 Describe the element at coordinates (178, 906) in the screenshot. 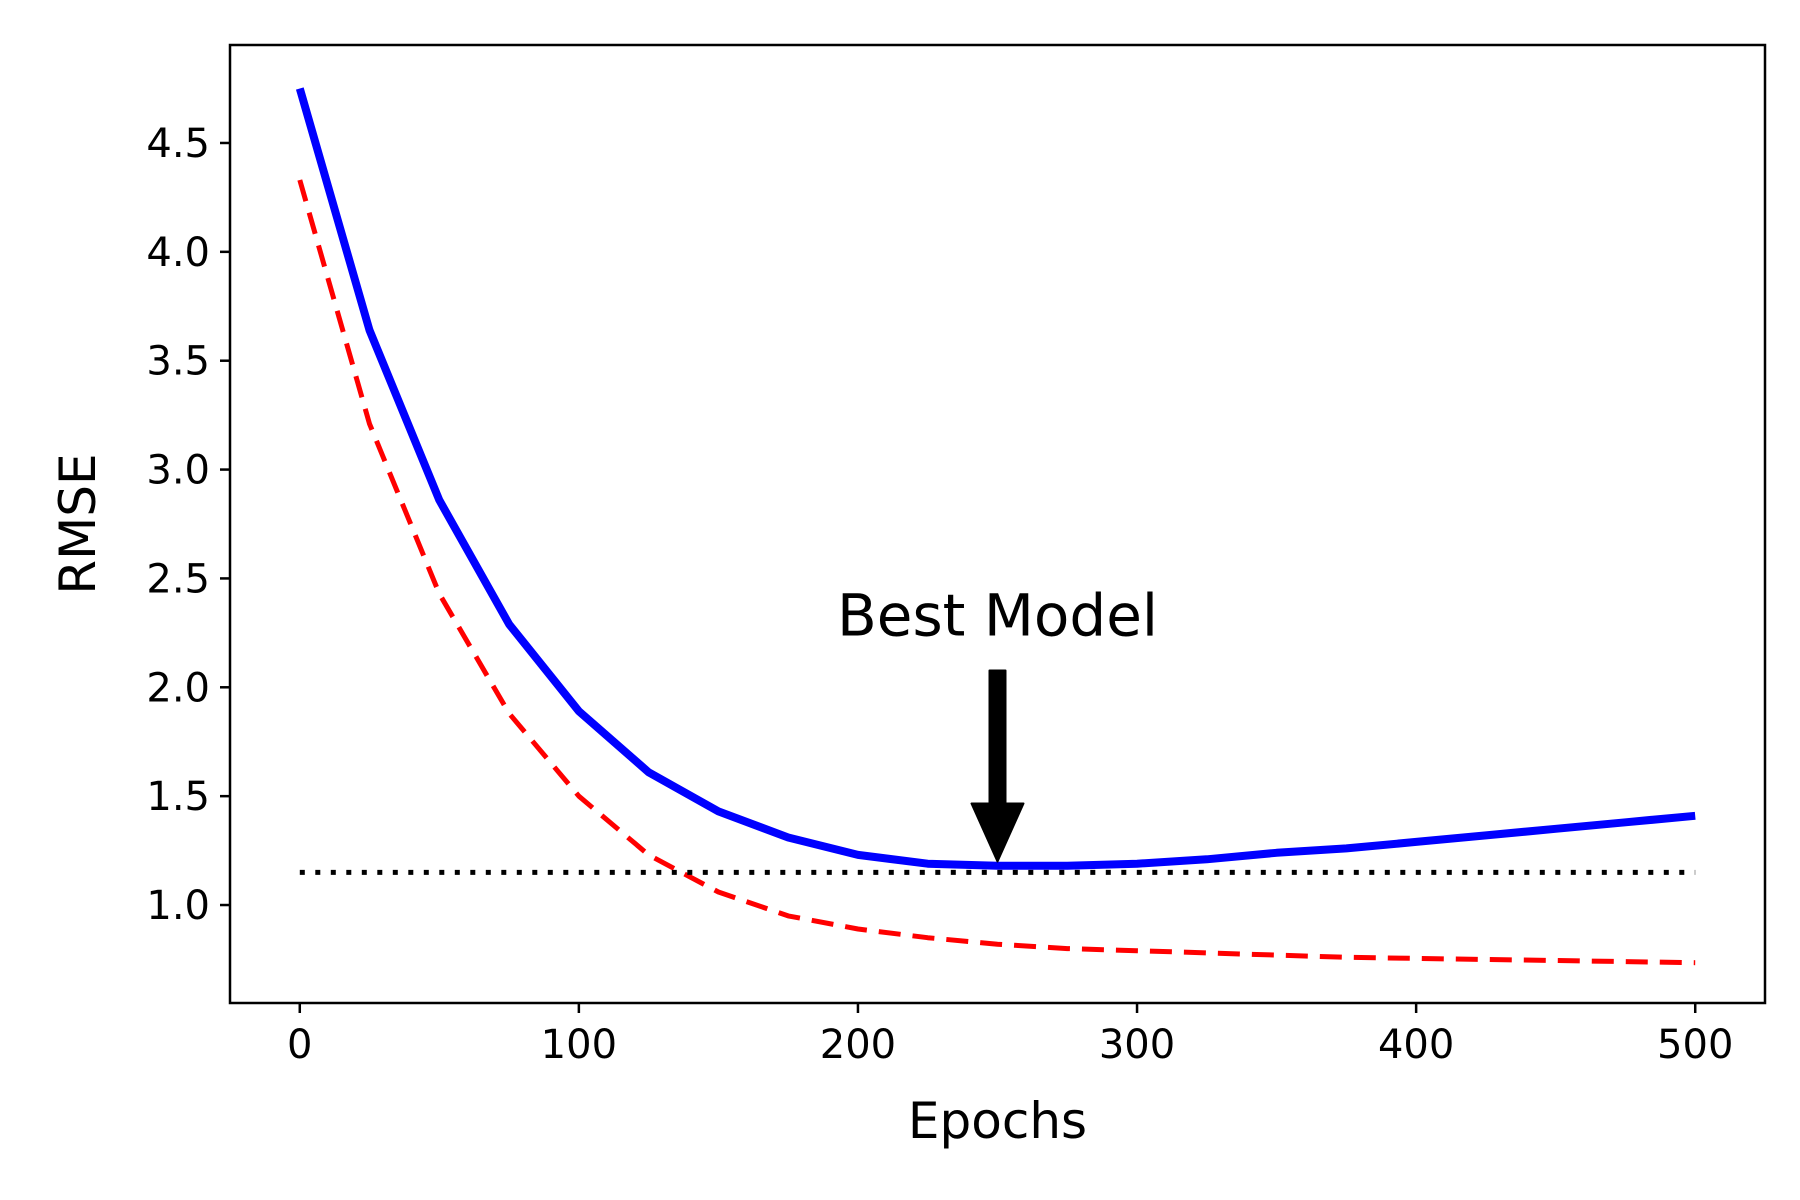

I see `y-tick-label: 1.0` at that location.